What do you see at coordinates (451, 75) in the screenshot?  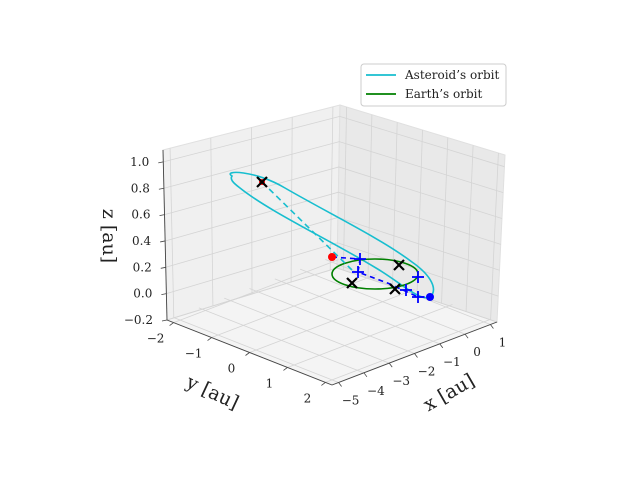 I see `legend-label-asteroid: Asteroid’s orbit` at bounding box center [451, 75].